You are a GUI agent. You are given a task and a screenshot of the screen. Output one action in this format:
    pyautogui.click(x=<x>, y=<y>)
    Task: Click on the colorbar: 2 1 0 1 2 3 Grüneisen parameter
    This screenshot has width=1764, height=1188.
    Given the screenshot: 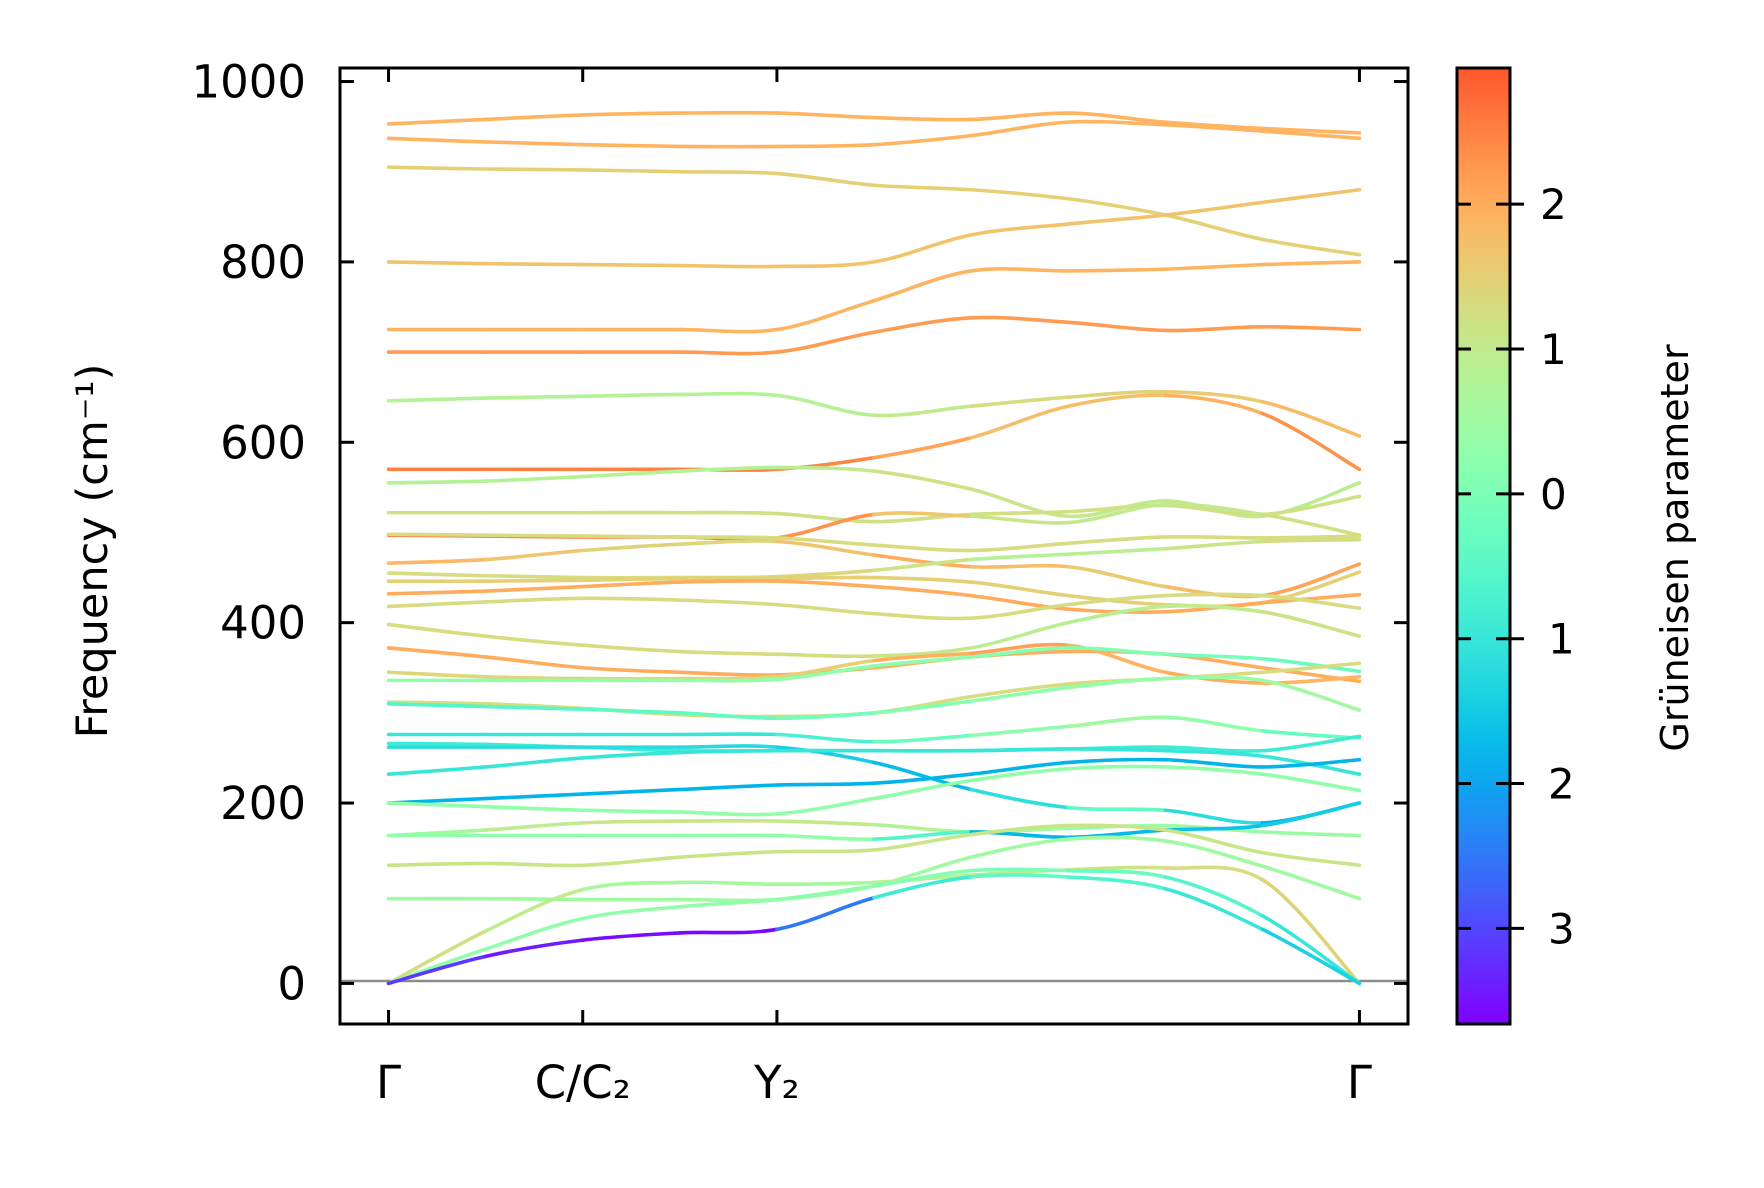 What is the action you would take?
    pyautogui.click(x=1576, y=546)
    